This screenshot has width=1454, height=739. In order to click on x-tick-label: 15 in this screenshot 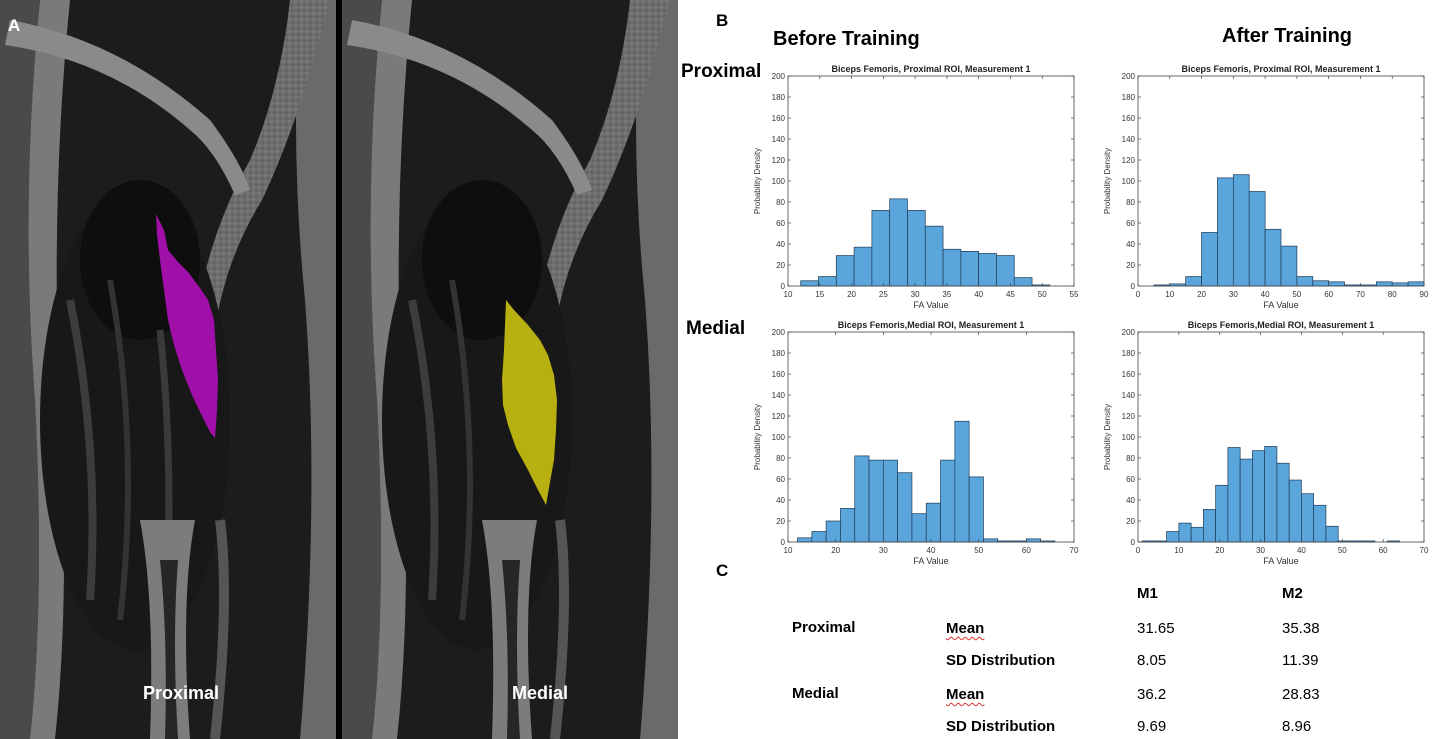, I will do `click(819, 294)`.